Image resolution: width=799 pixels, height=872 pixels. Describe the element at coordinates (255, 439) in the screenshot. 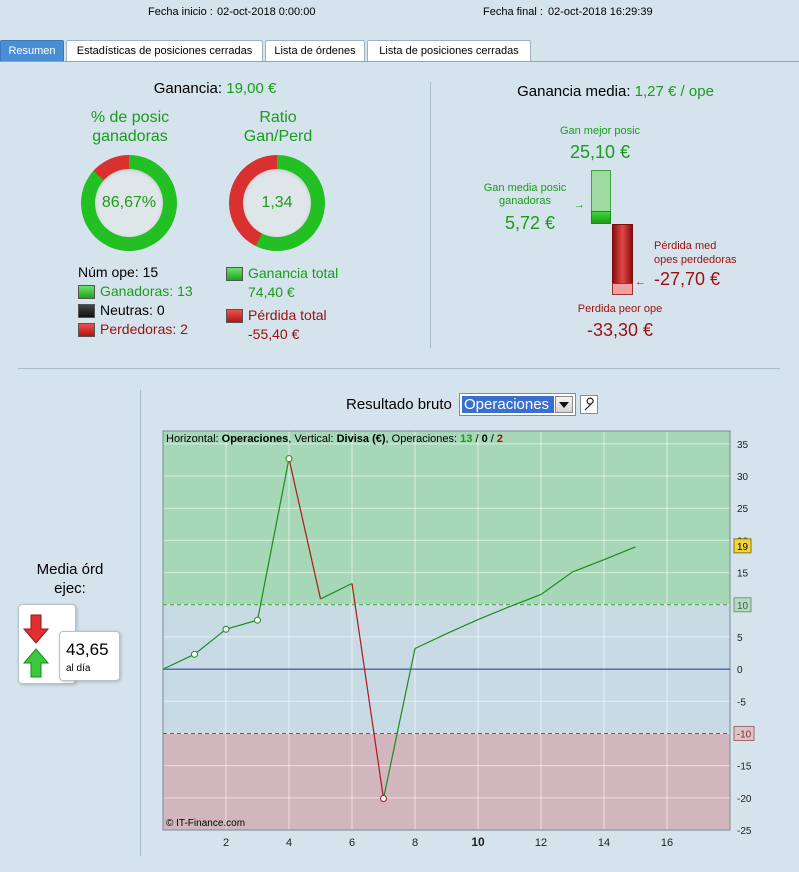

I see `chart-h-value: Operaciones` at that location.